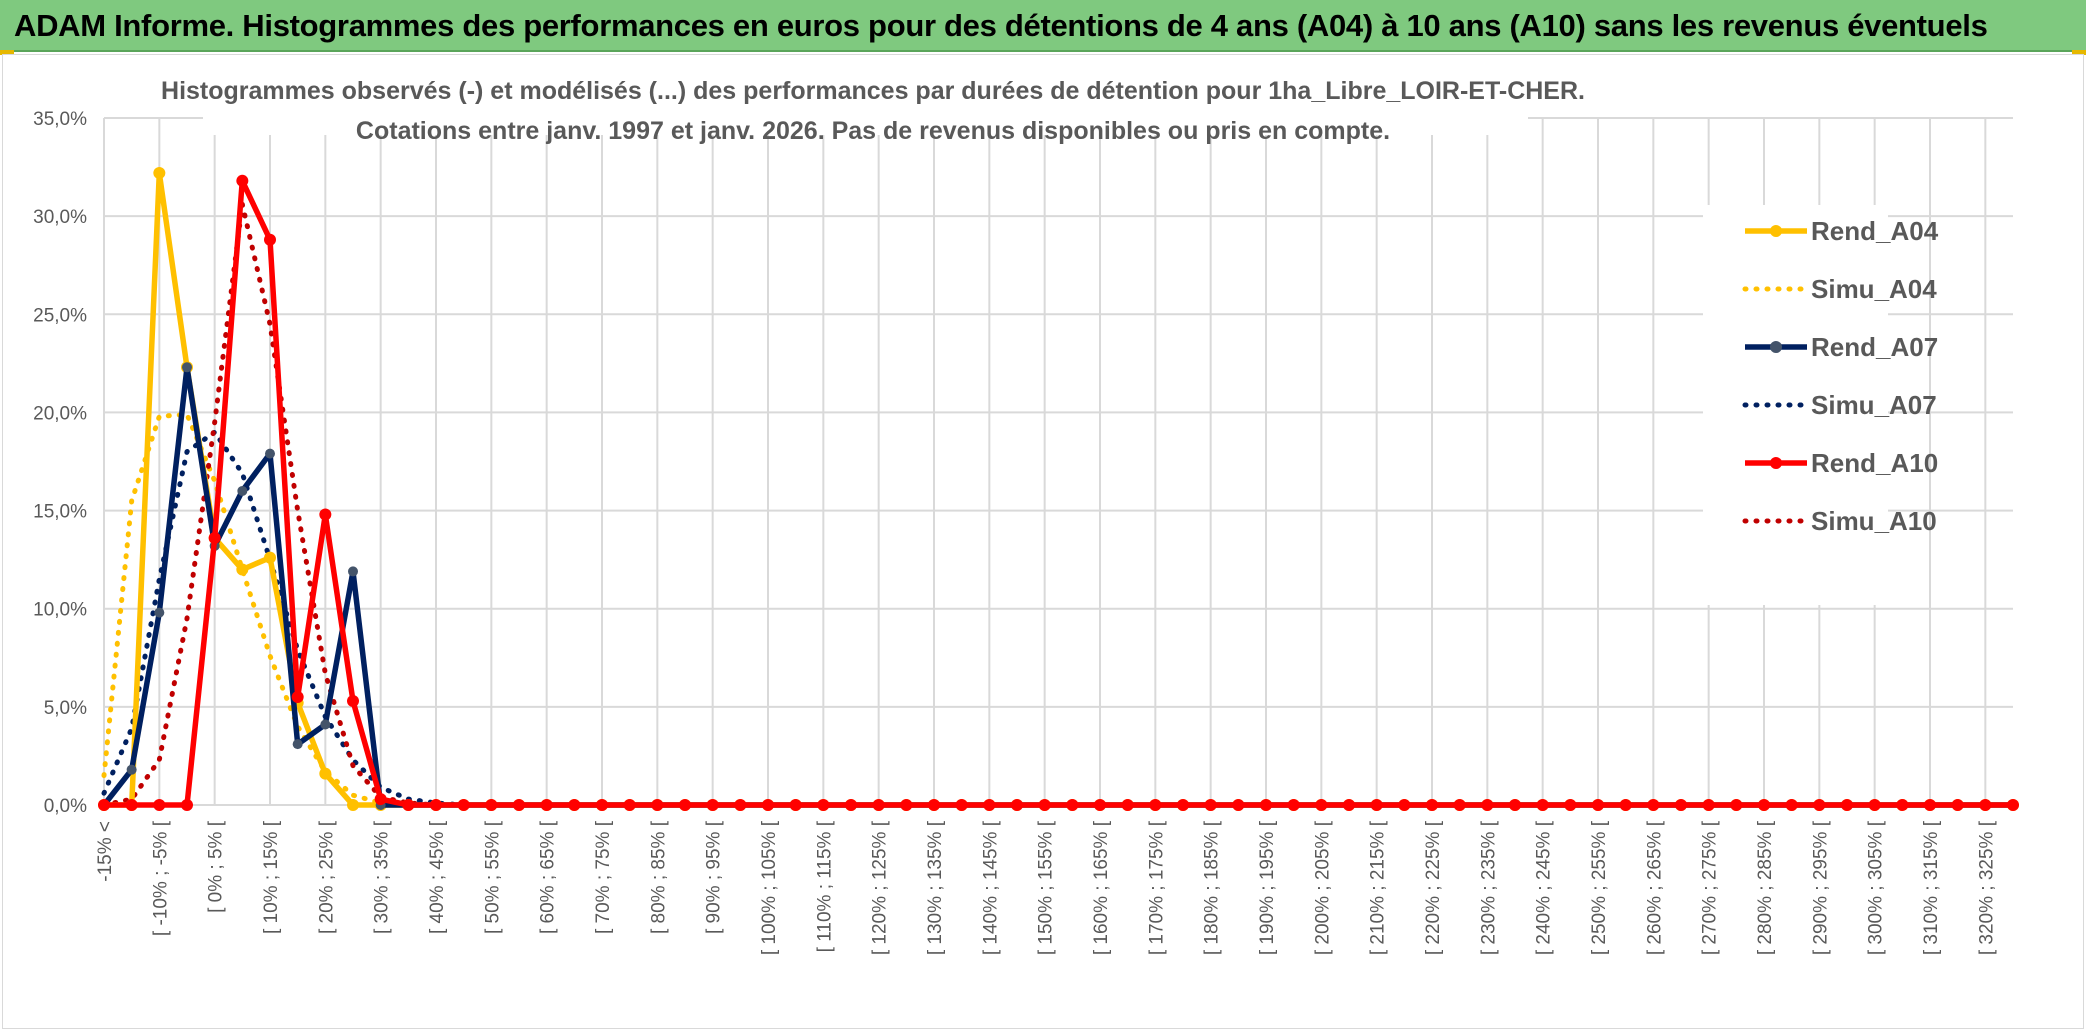  Describe the element at coordinates (1874, 463) in the screenshot. I see `legend-label-rend_a10: Rend_A10` at that location.